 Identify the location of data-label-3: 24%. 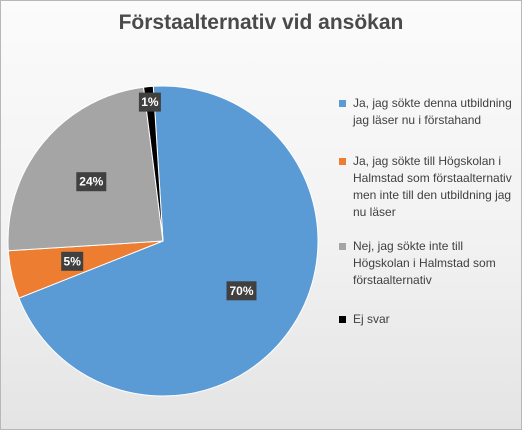
(91, 182).